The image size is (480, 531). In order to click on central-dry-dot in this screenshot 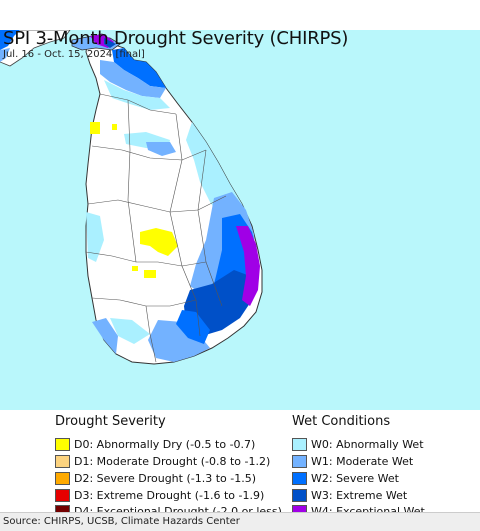, I will do `click(150, 274)`.